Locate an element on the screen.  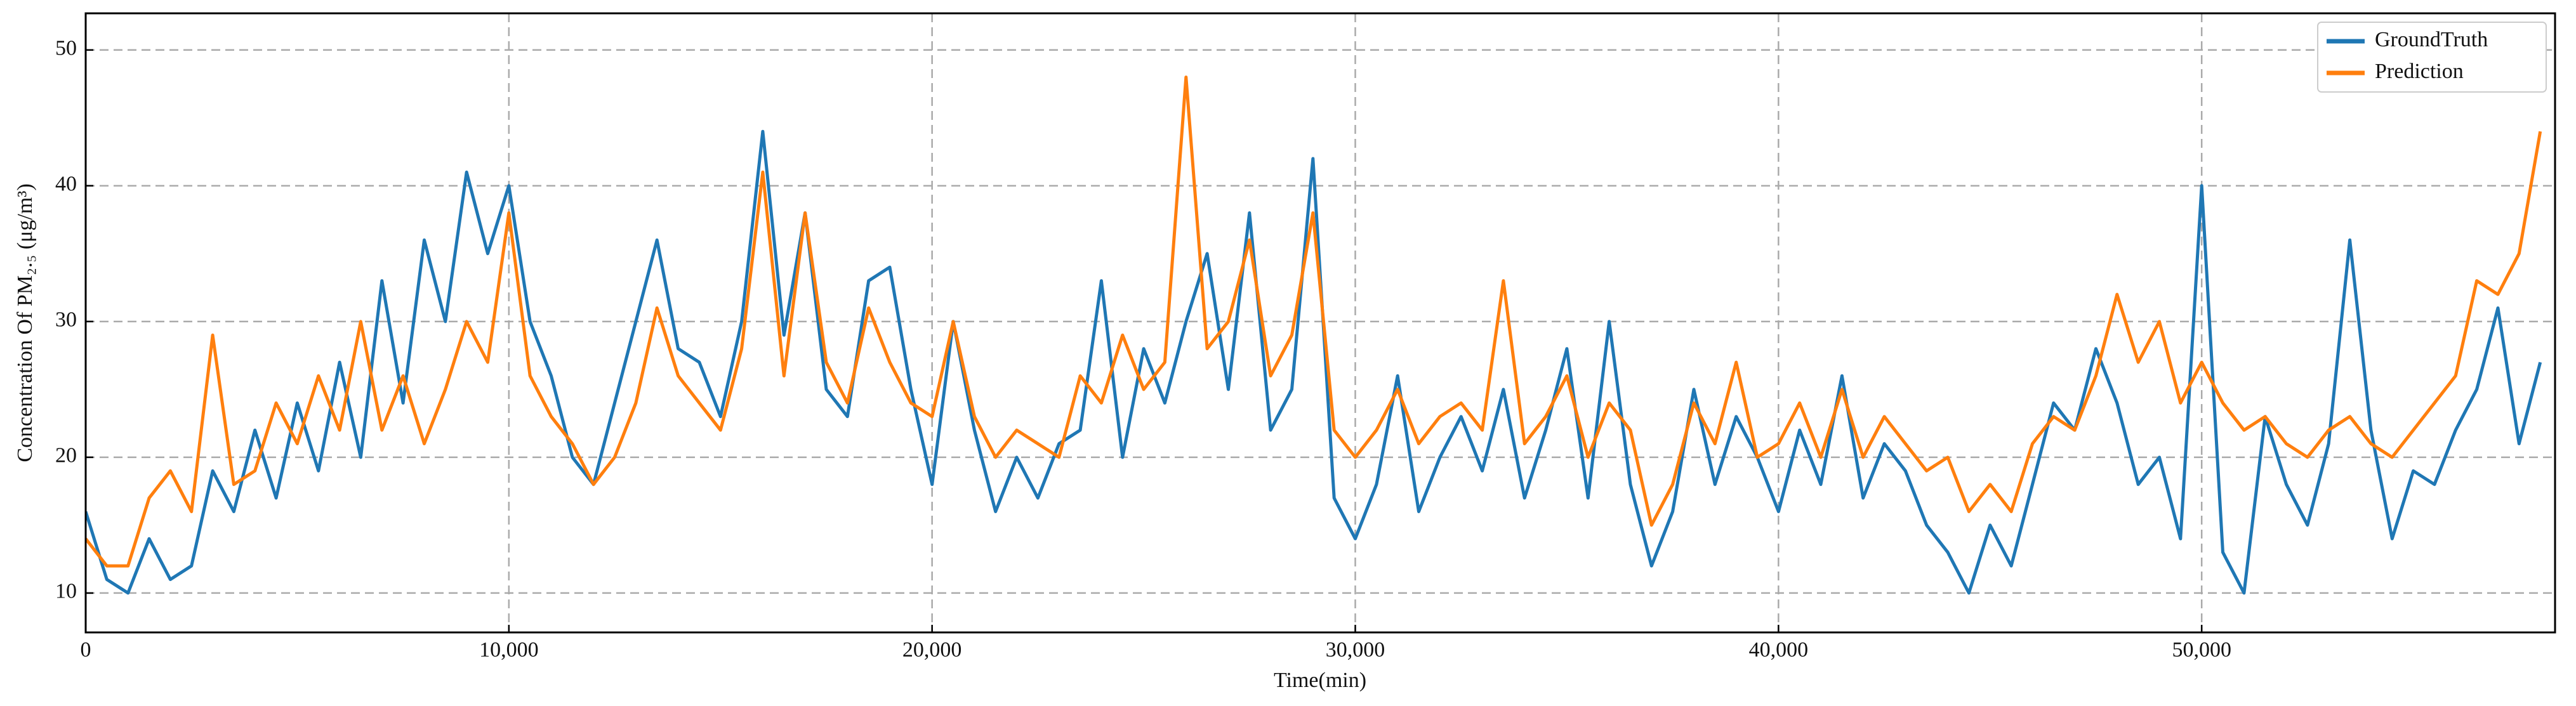
y-tick-label: 40 is located at coordinates (66, 184).